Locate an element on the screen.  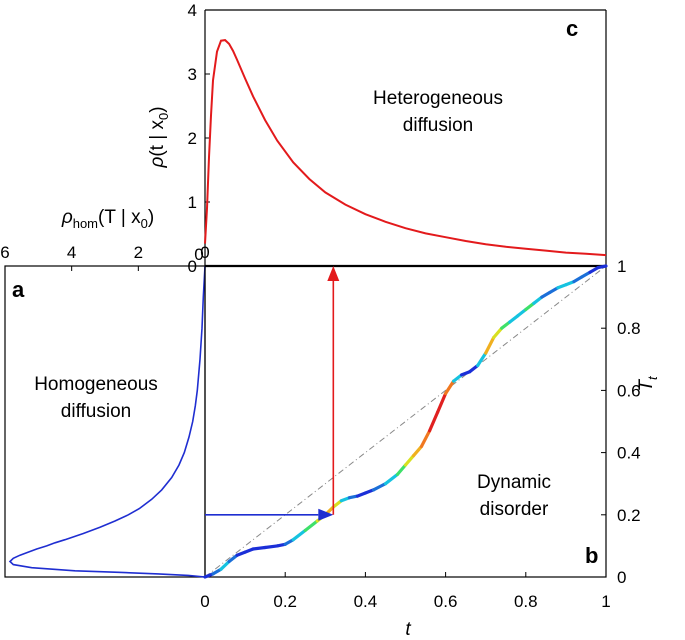
panel-b-x-axis-label: t is located at coordinates (408, 629).